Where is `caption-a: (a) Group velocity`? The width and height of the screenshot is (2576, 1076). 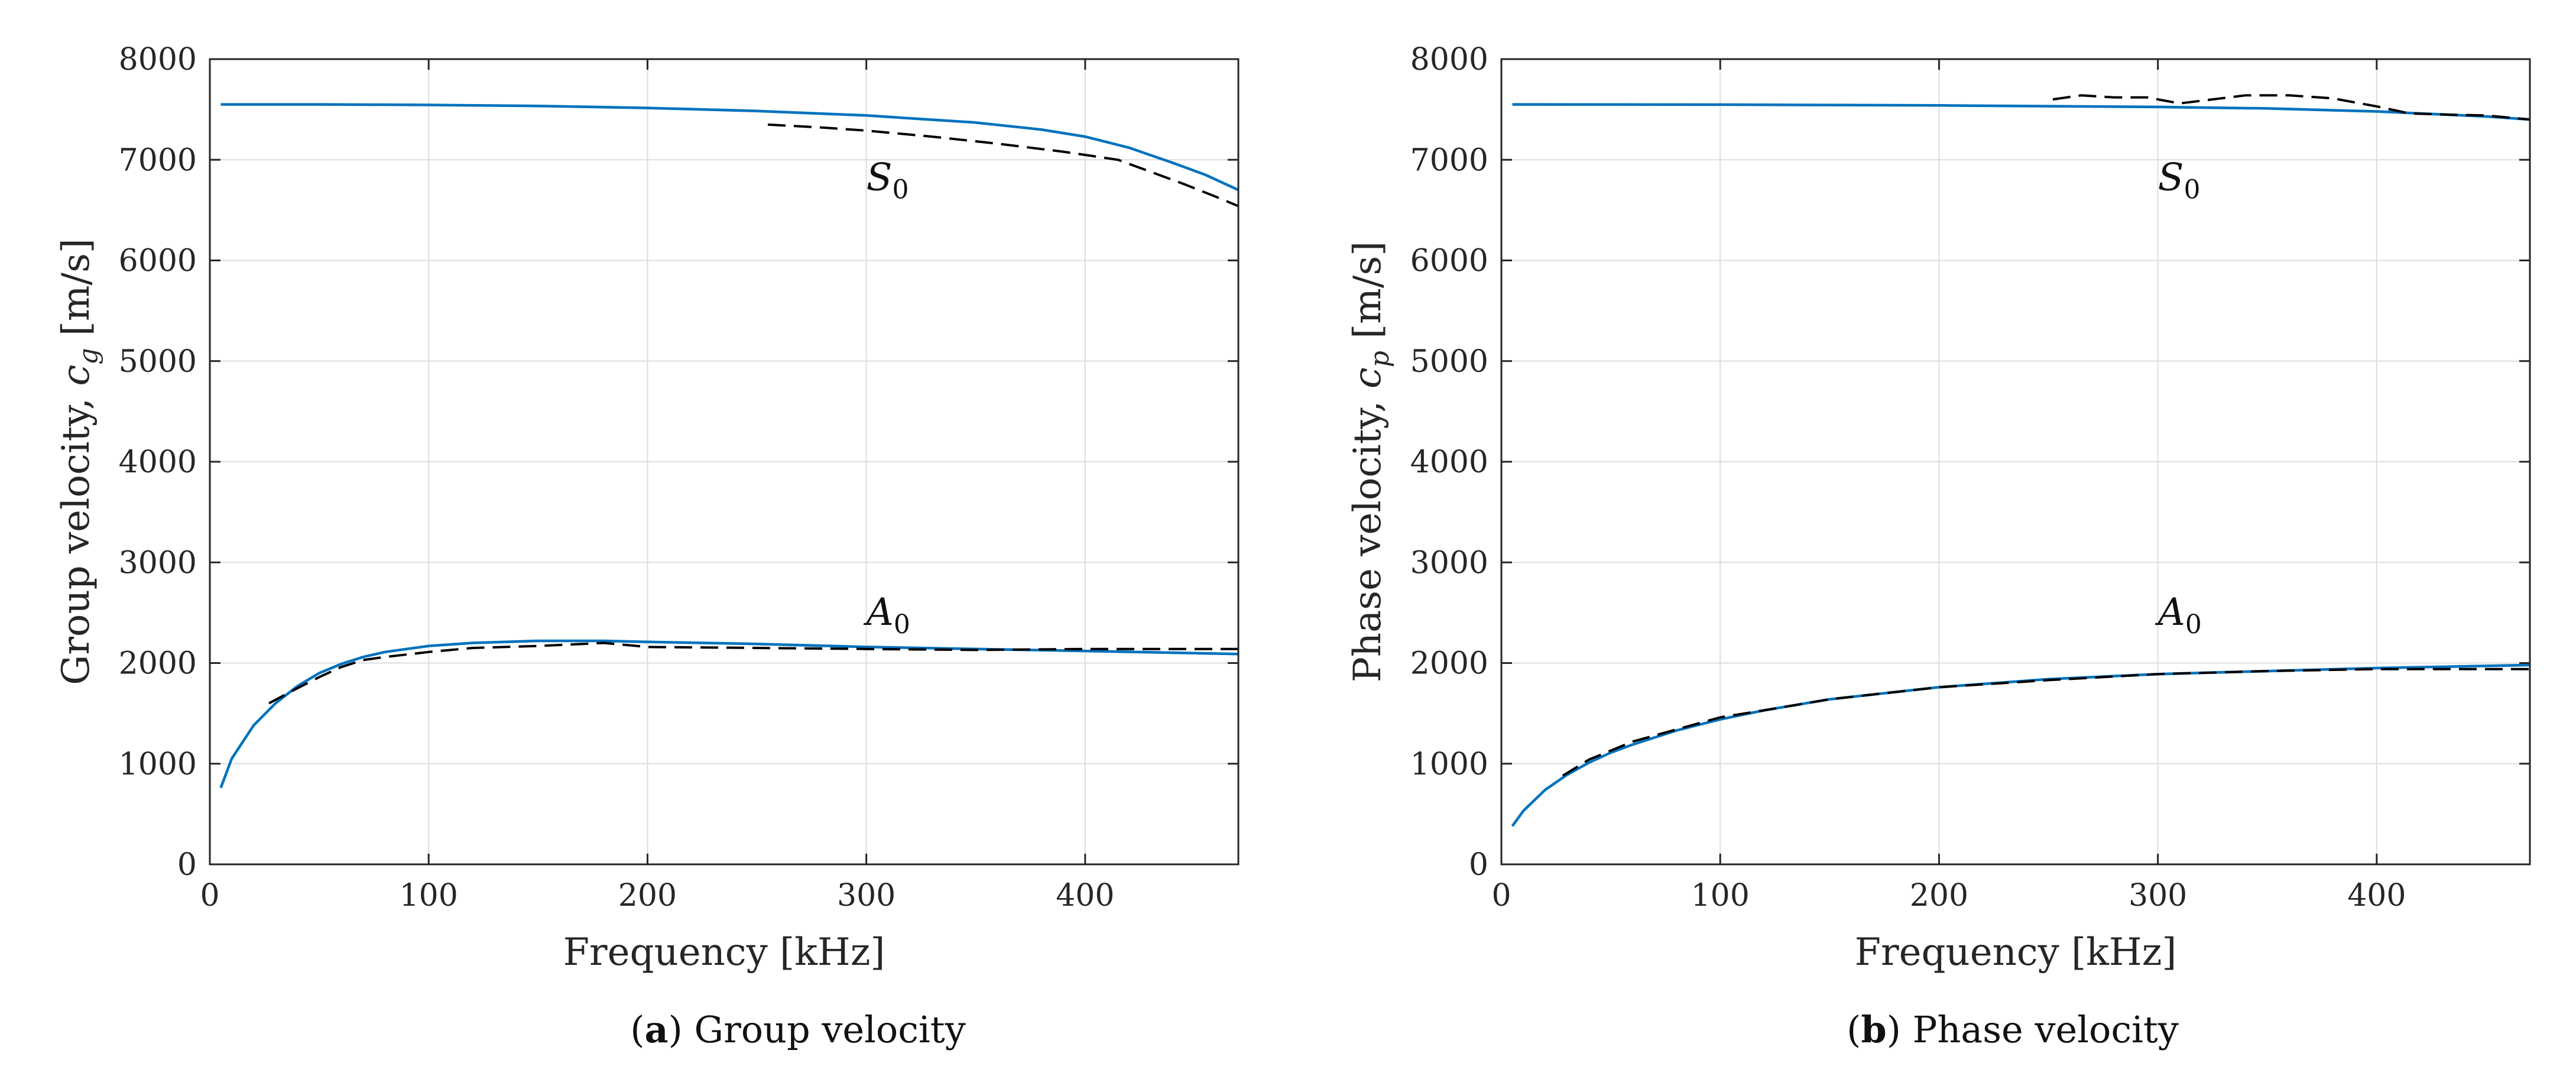 caption-a: (a) Group velocity is located at coordinates (798, 1029).